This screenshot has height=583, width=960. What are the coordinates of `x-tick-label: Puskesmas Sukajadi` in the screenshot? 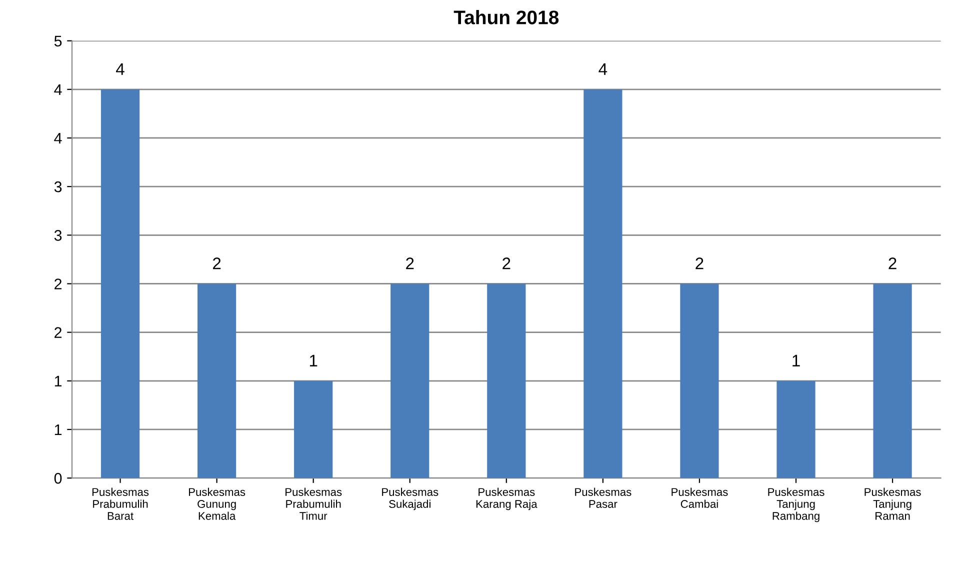 It's located at (410, 499).